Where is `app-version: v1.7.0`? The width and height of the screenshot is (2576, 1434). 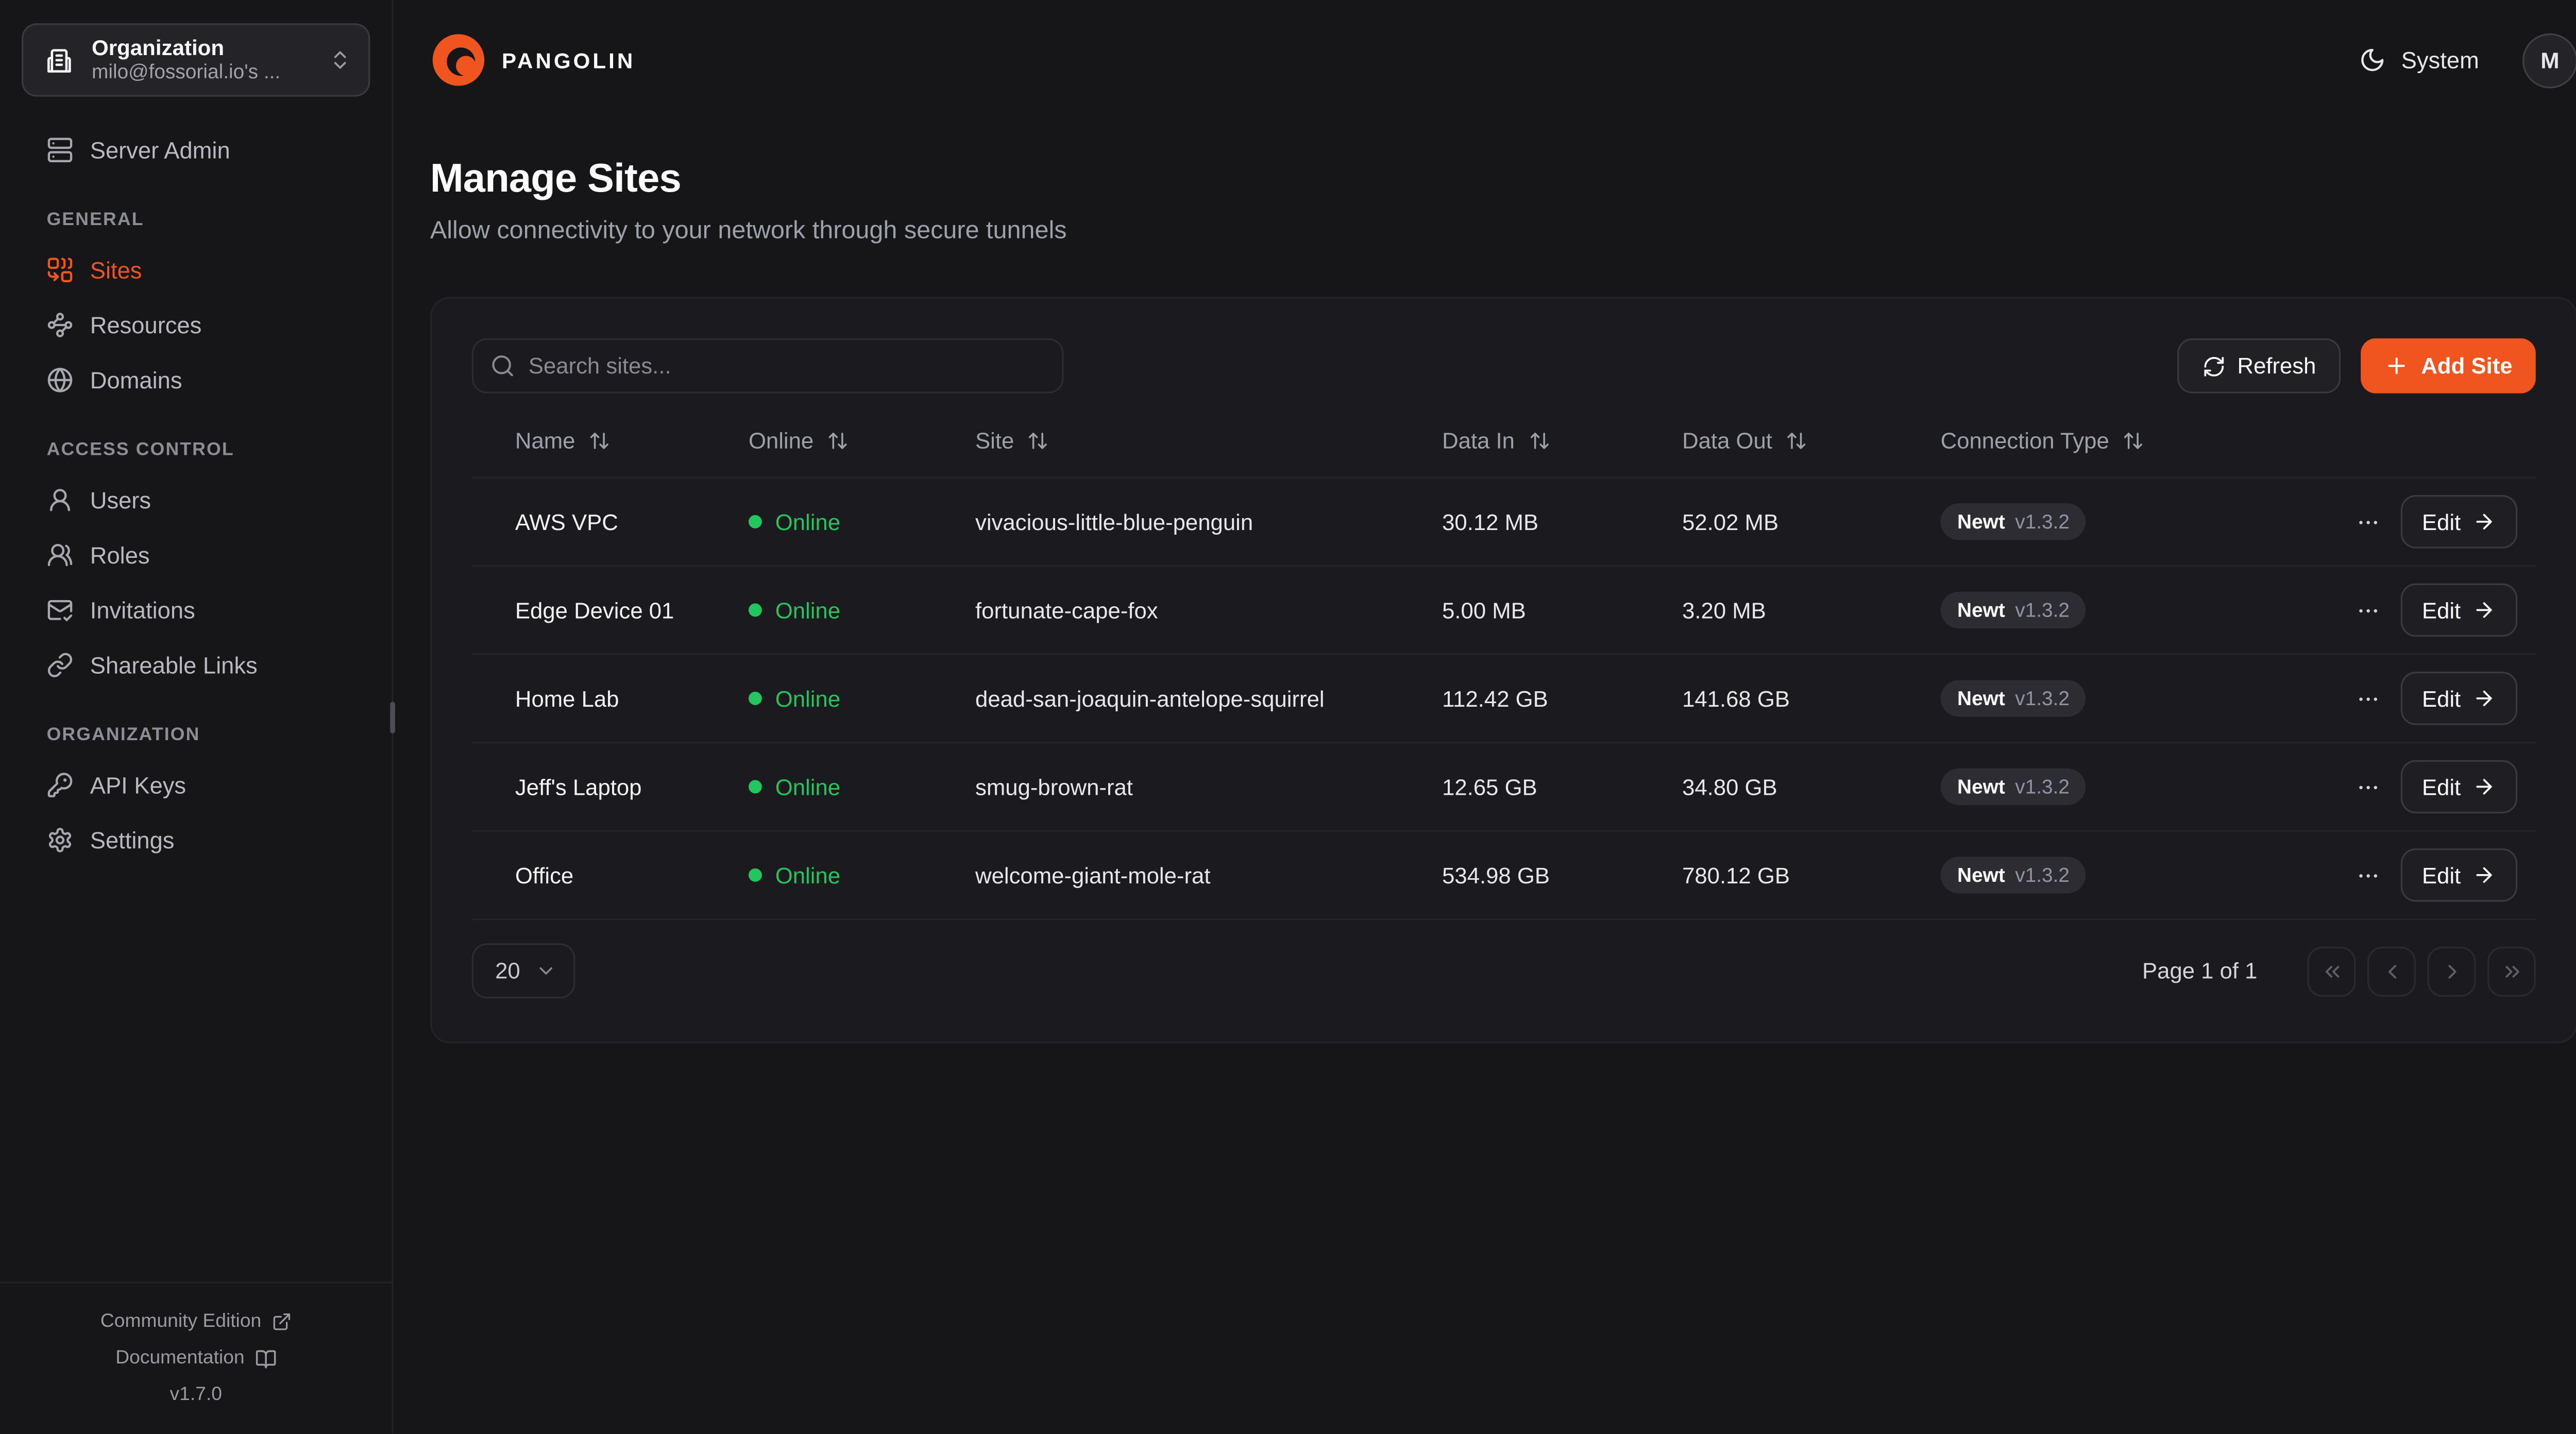
app-version: v1.7.0 is located at coordinates (196, 1395).